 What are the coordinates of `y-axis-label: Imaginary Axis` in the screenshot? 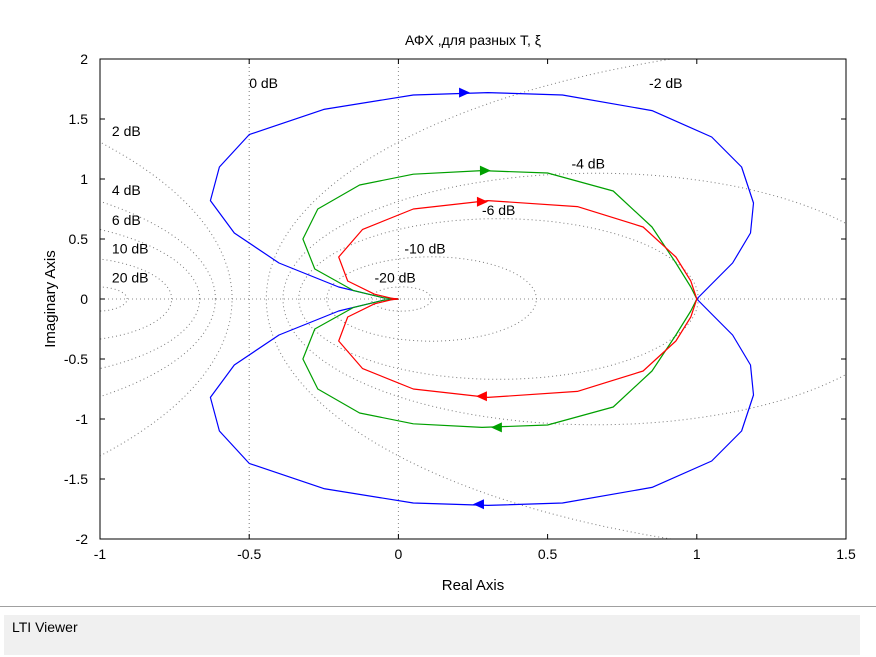 It's located at (50, 299).